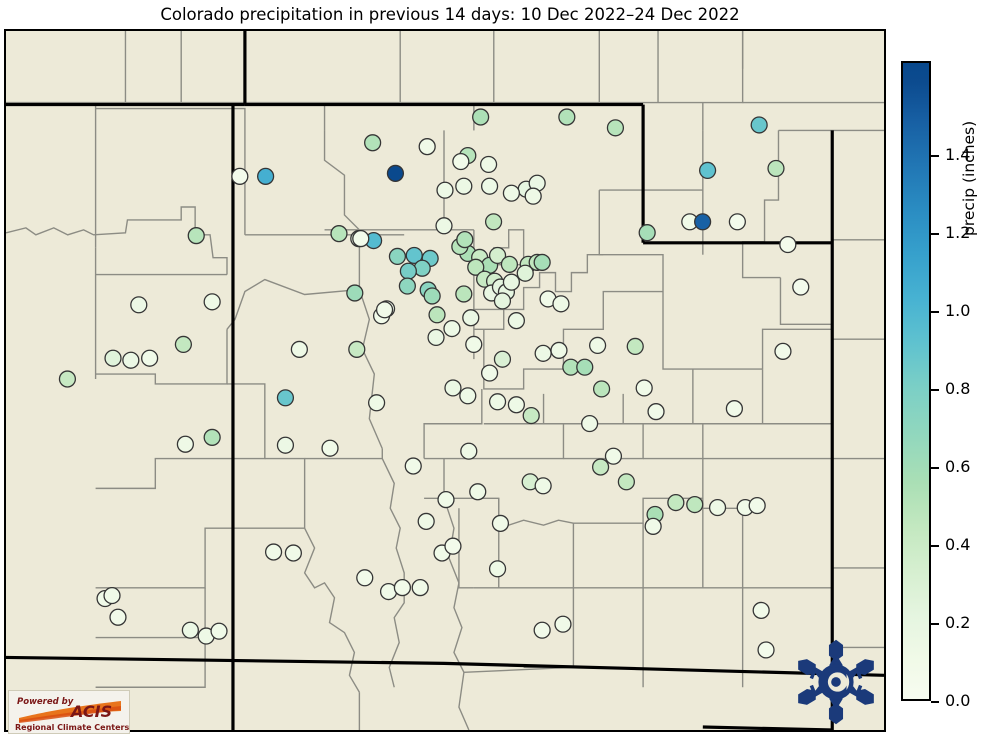 This screenshot has height=737, width=986. I want to click on colorbar-tick-label: 0.6, so click(958, 466).